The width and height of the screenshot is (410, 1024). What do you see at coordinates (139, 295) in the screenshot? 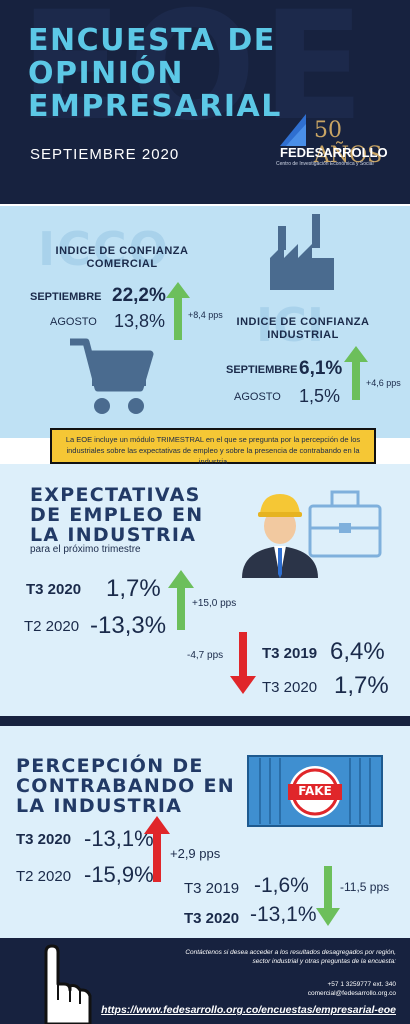
I see `icco-current-value: 22,2%` at bounding box center [139, 295].